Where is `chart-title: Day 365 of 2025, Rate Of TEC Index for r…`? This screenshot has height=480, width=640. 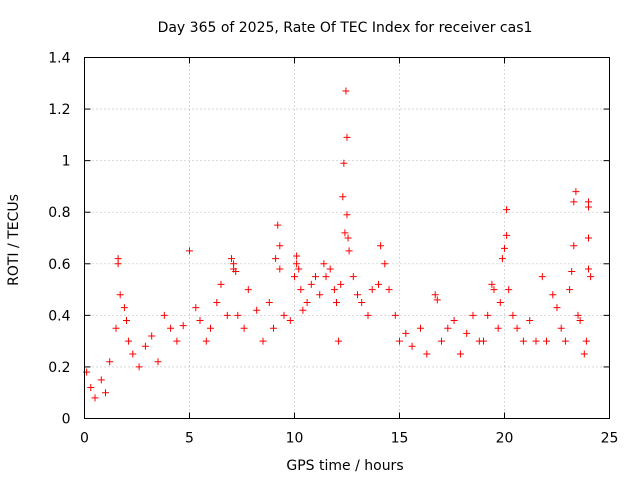
chart-title: Day 365 of 2025, Rate Of TEC Index for r… is located at coordinates (345, 28).